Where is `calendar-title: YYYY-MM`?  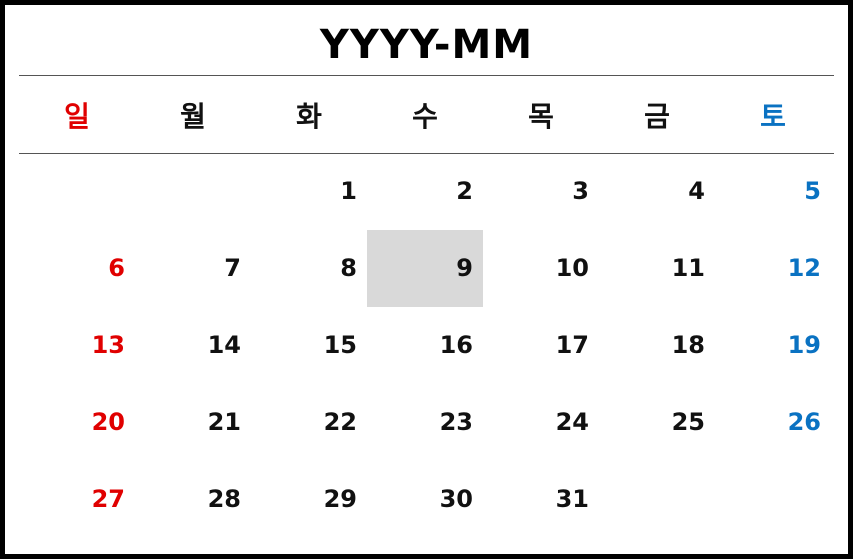
calendar-title: YYYY-MM is located at coordinates (426, 45).